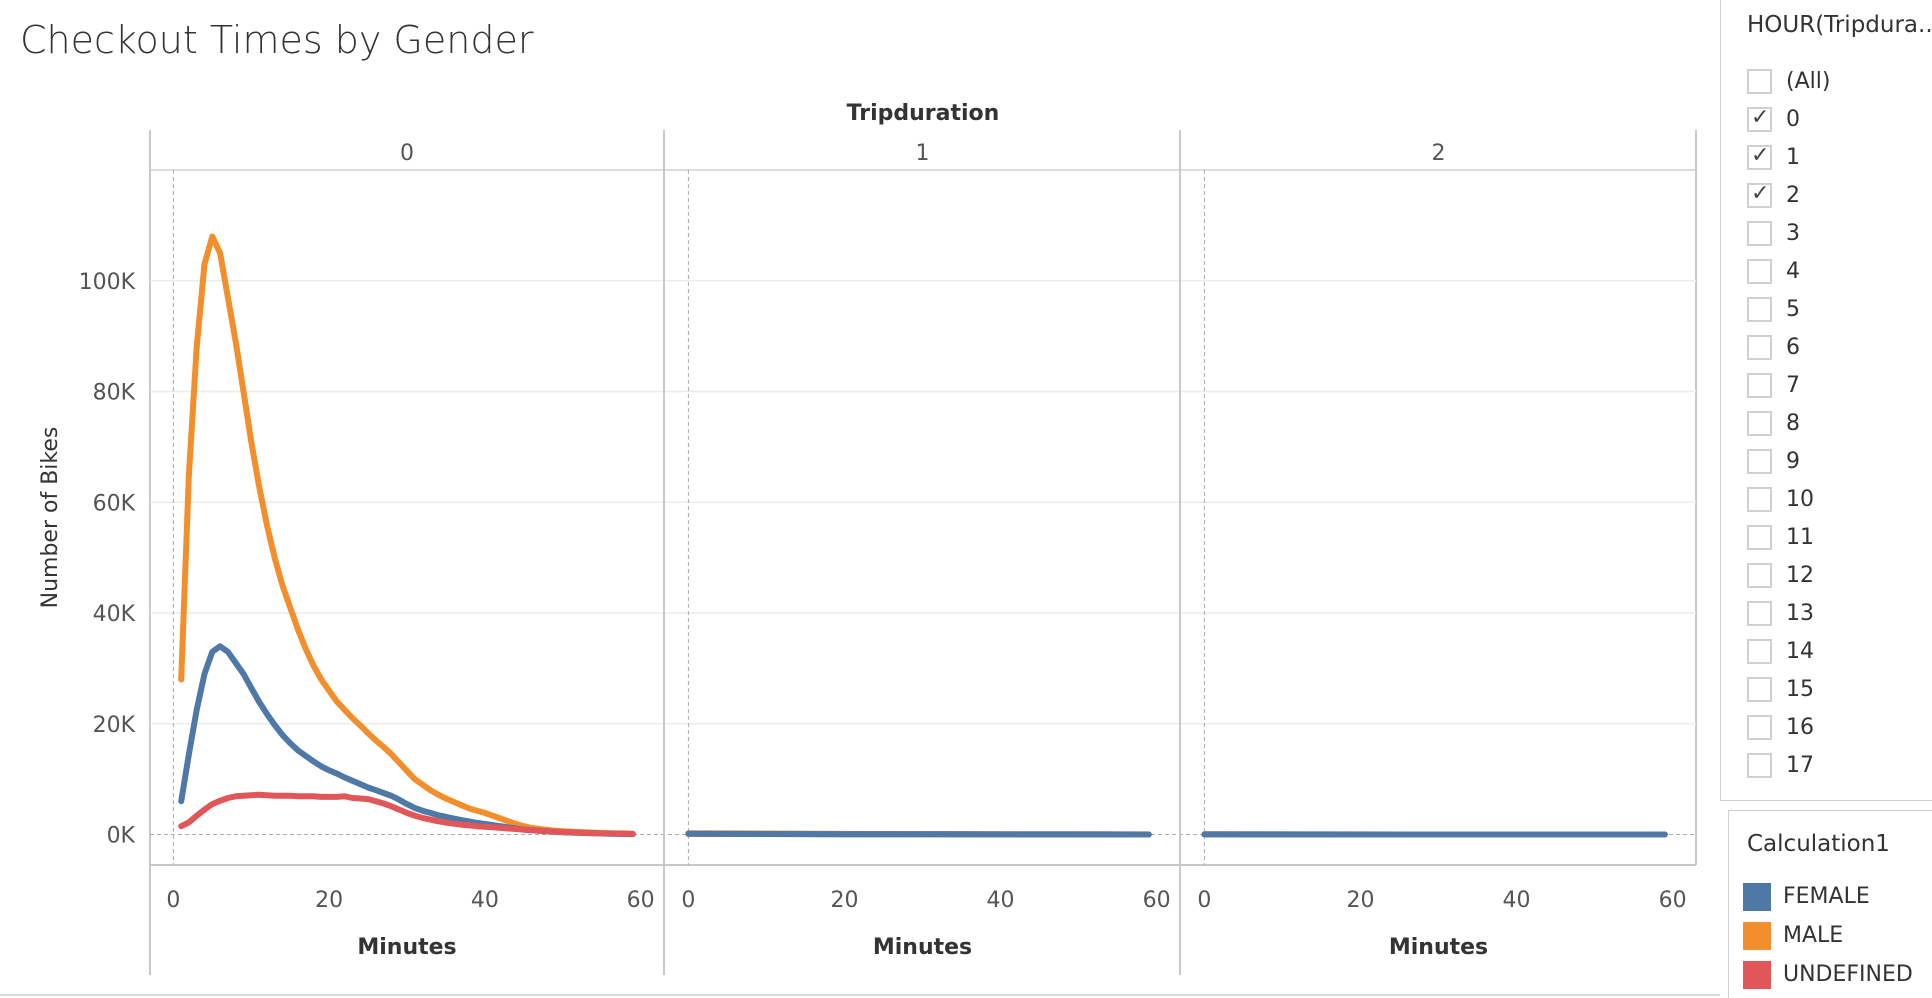 The height and width of the screenshot is (998, 1932). What do you see at coordinates (1800, 575) in the screenshot?
I see `filter-item-label: 12` at bounding box center [1800, 575].